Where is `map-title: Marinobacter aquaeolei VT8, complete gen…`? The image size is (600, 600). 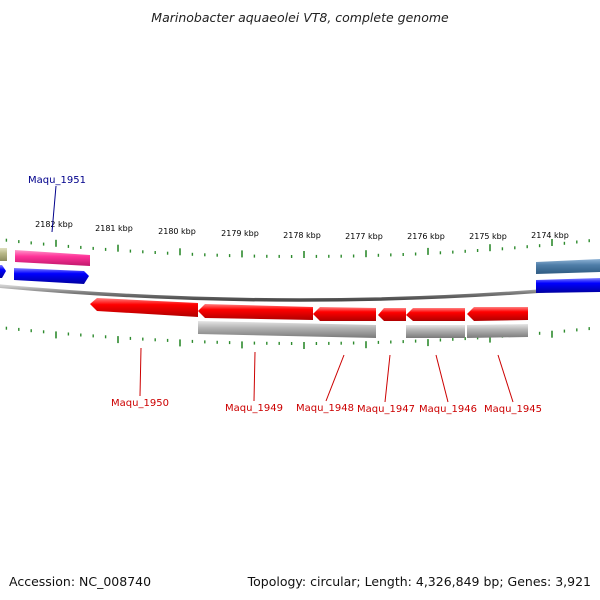
map-title: Marinobacter aquaeolei VT8, complete gen… is located at coordinates (300, 17).